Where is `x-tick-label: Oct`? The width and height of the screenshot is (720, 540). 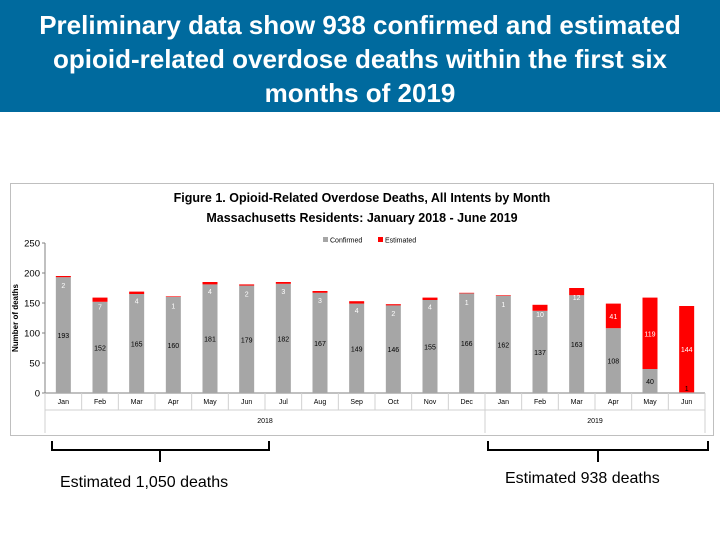 x-tick-label: Oct is located at coordinates (393, 402).